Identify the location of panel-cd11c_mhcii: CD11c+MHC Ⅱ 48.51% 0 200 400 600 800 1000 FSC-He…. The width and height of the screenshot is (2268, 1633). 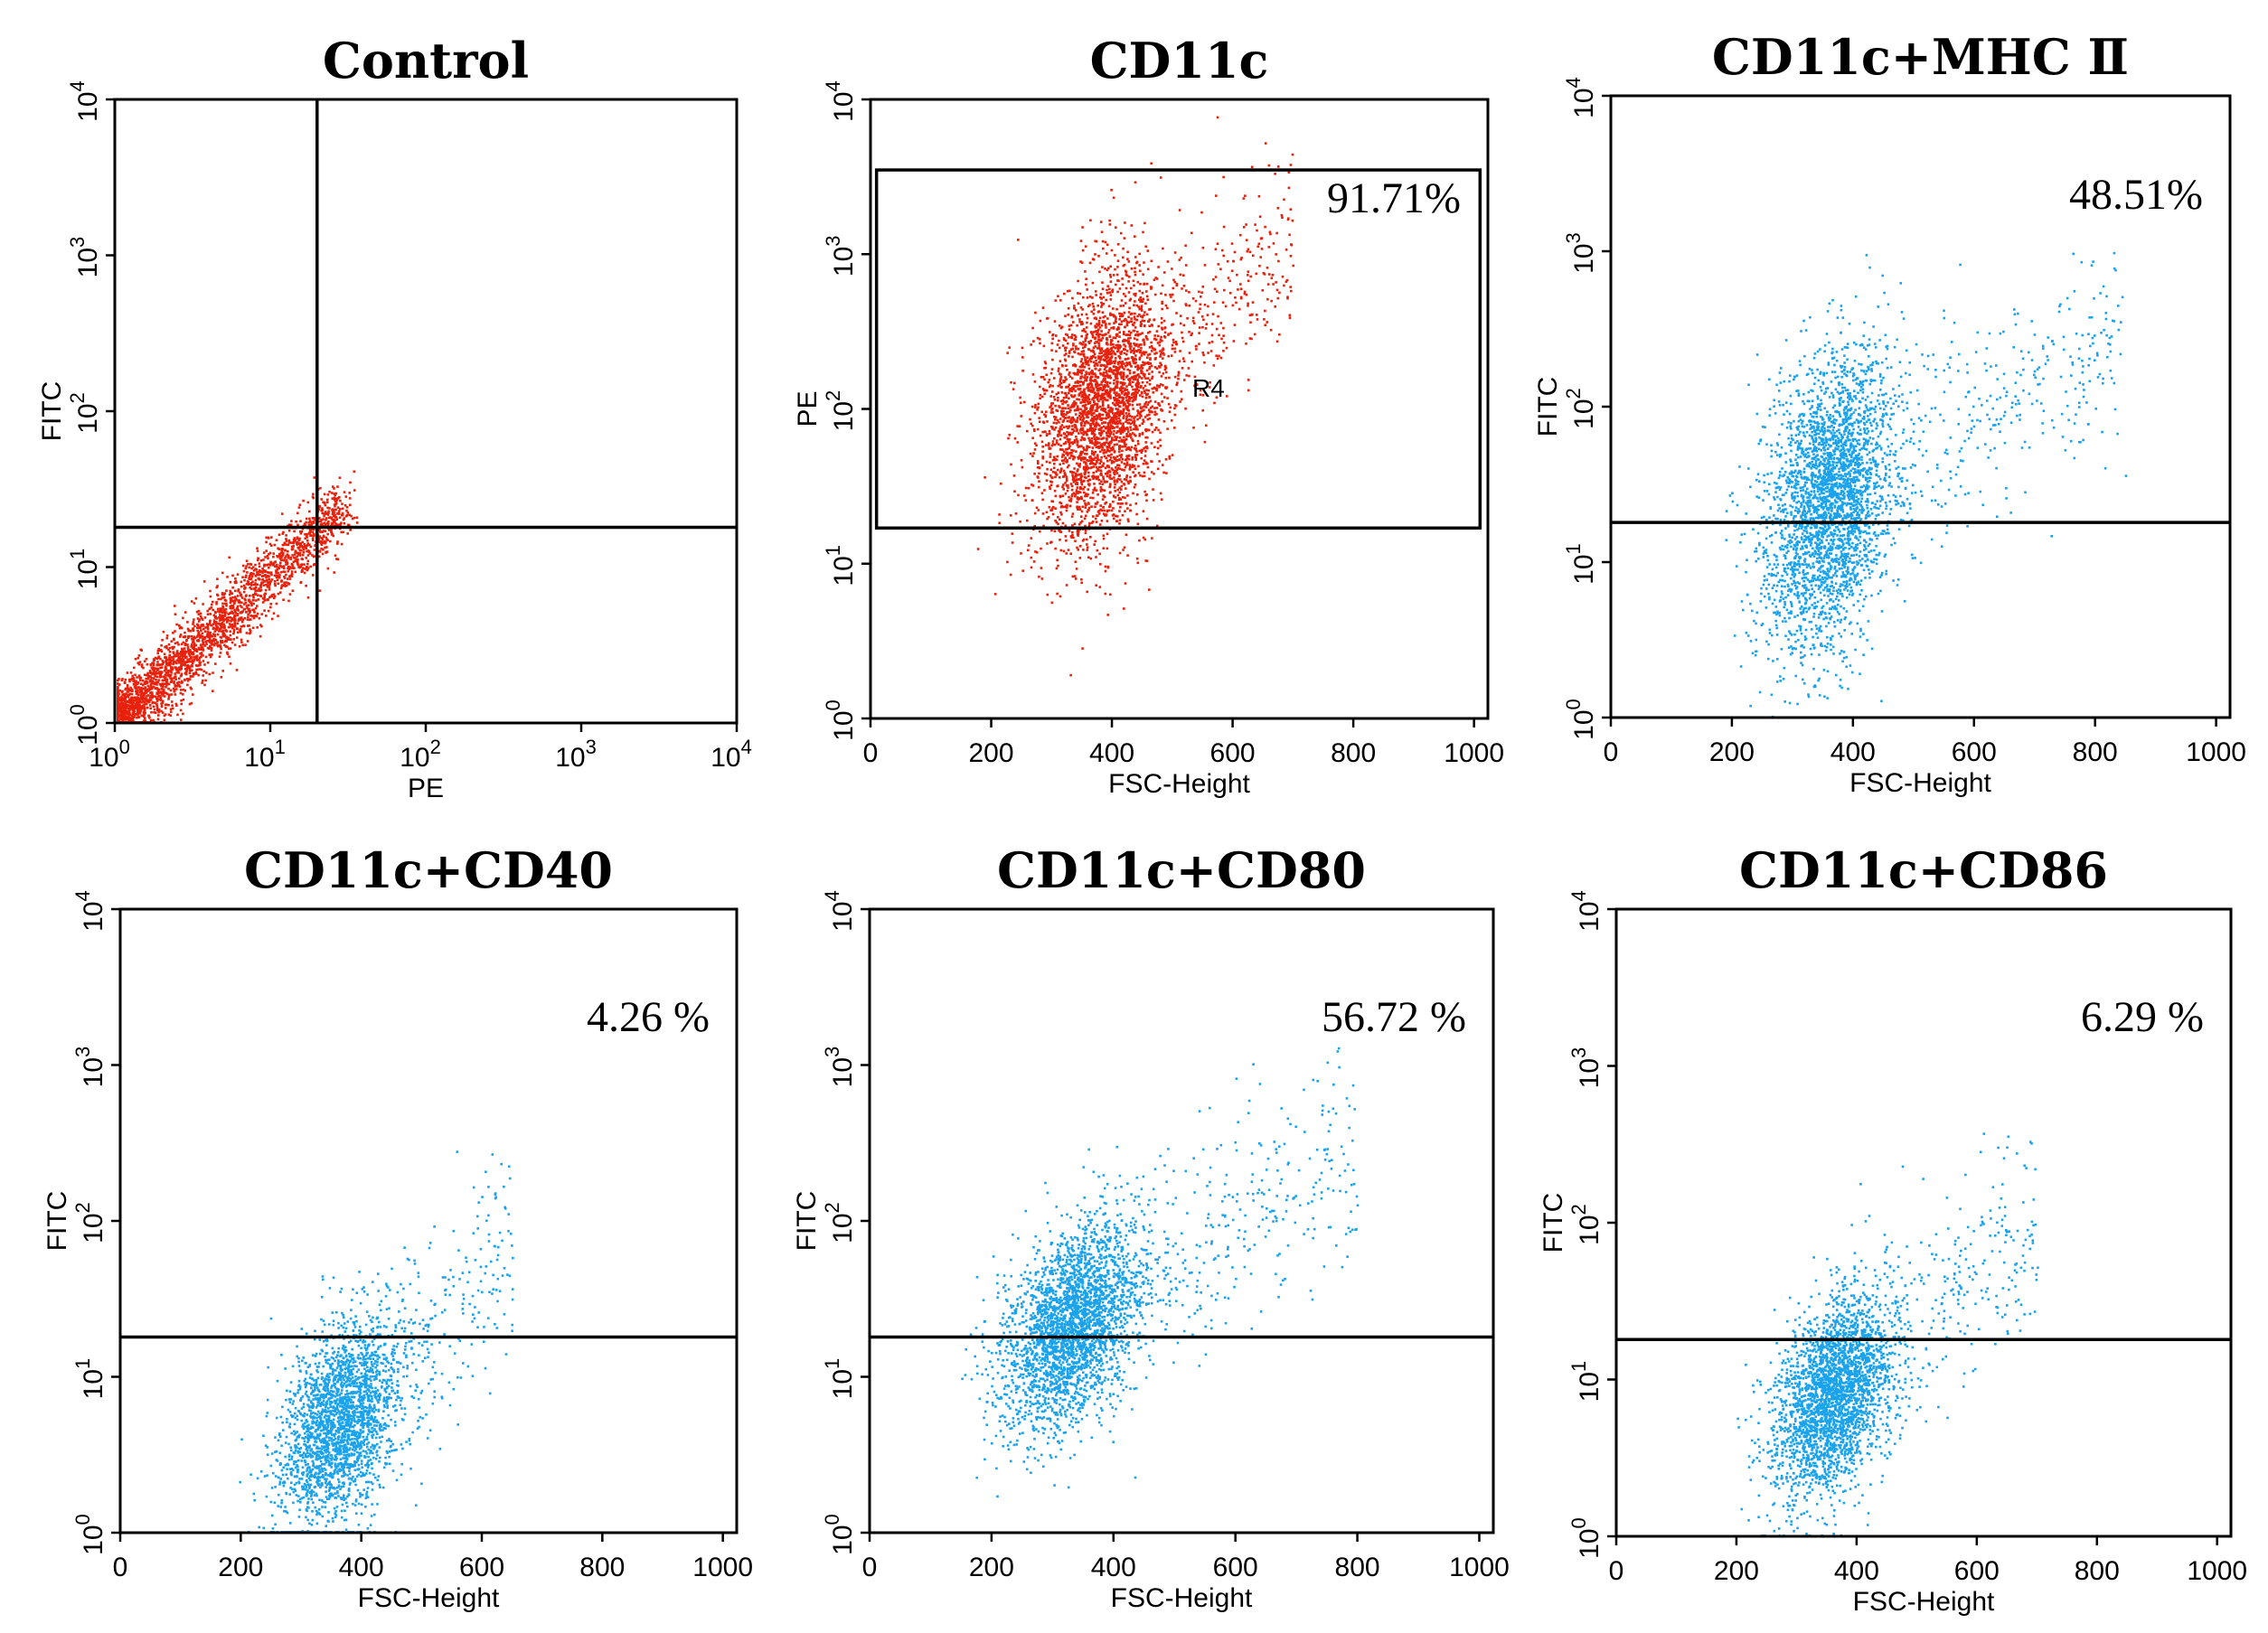
(1890, 413).